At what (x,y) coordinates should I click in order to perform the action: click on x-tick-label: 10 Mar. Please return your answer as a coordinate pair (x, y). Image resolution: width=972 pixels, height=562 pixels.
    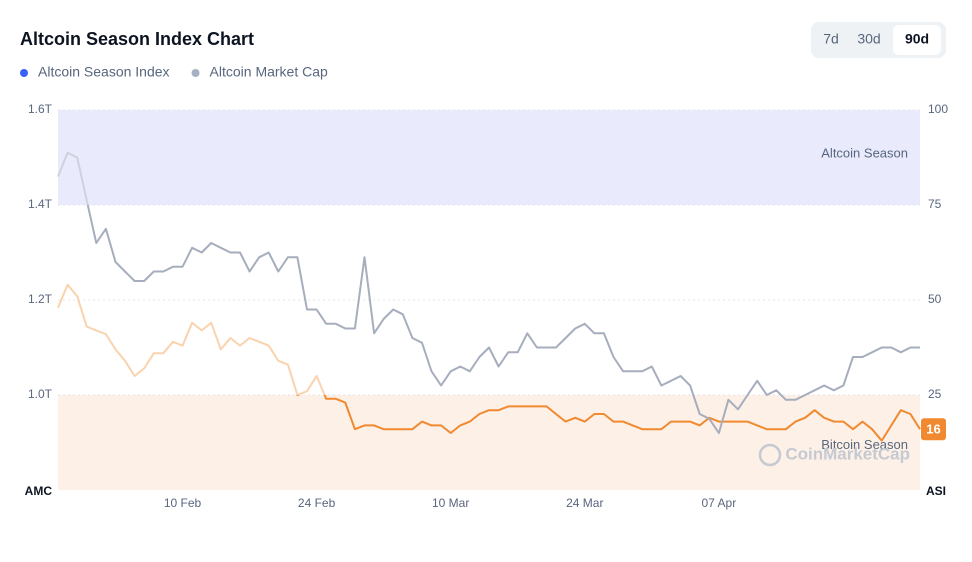
    Looking at the image, I should click on (450, 503).